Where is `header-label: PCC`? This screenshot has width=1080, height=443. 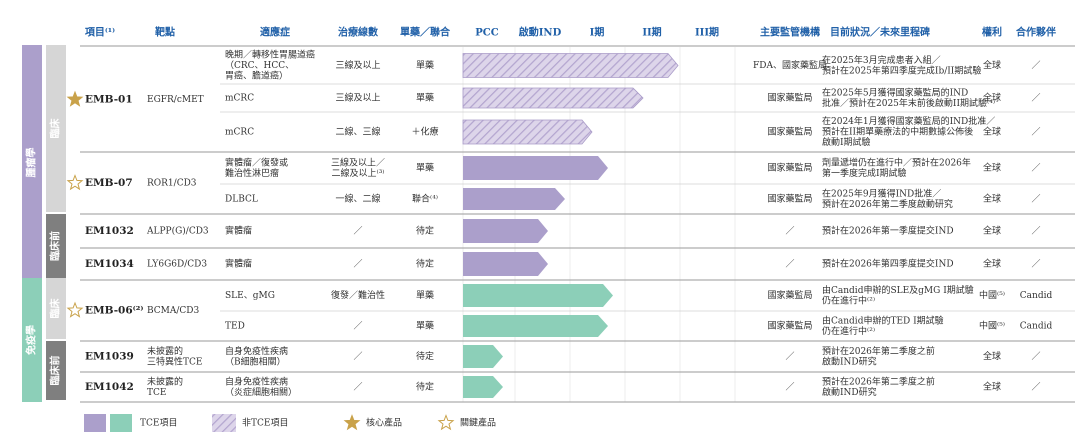 header-label: PCC is located at coordinates (486, 33).